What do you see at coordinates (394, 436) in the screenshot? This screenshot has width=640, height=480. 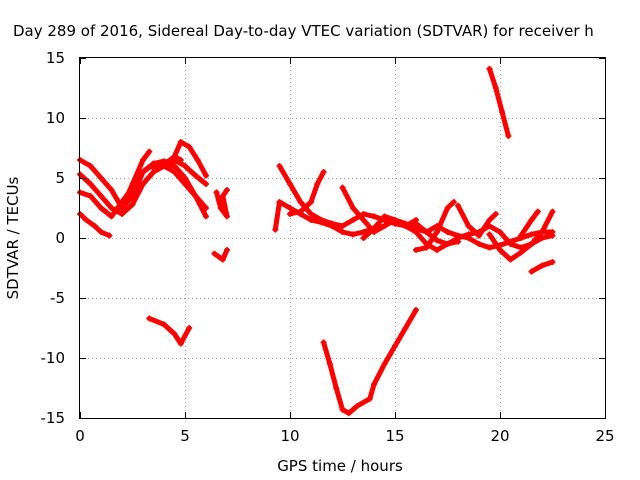 I see `x-tick-label: 15` at bounding box center [394, 436].